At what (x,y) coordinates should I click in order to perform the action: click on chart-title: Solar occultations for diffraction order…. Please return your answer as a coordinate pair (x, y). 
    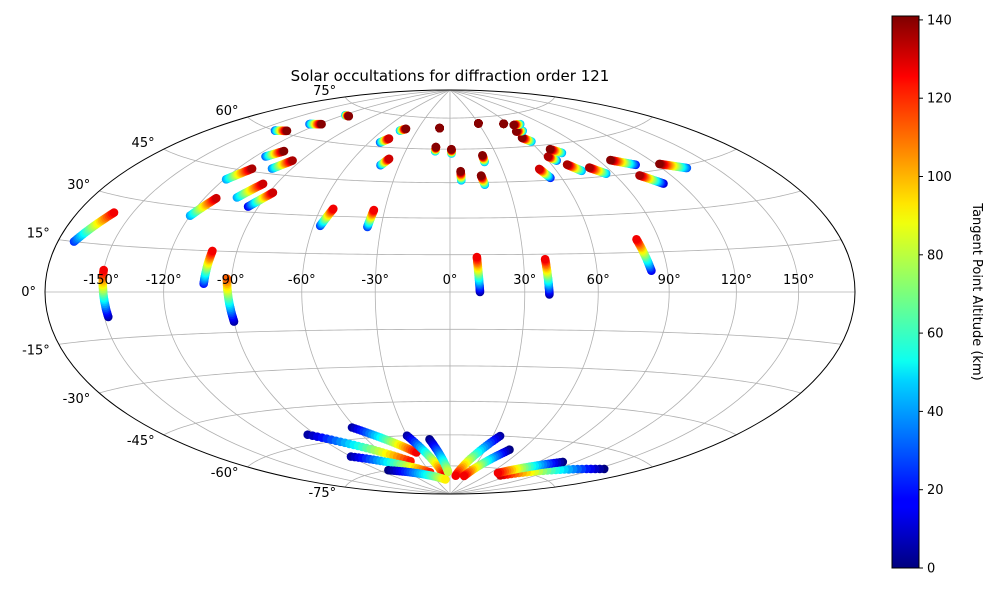
    Looking at the image, I should click on (450, 76).